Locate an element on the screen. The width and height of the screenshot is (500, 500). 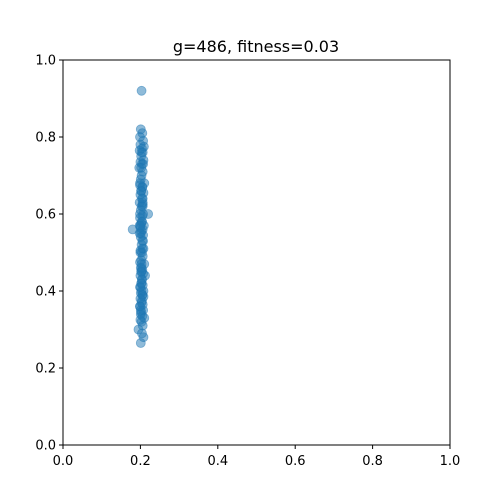
y-tick-label: 0.6 is located at coordinates (45, 215).